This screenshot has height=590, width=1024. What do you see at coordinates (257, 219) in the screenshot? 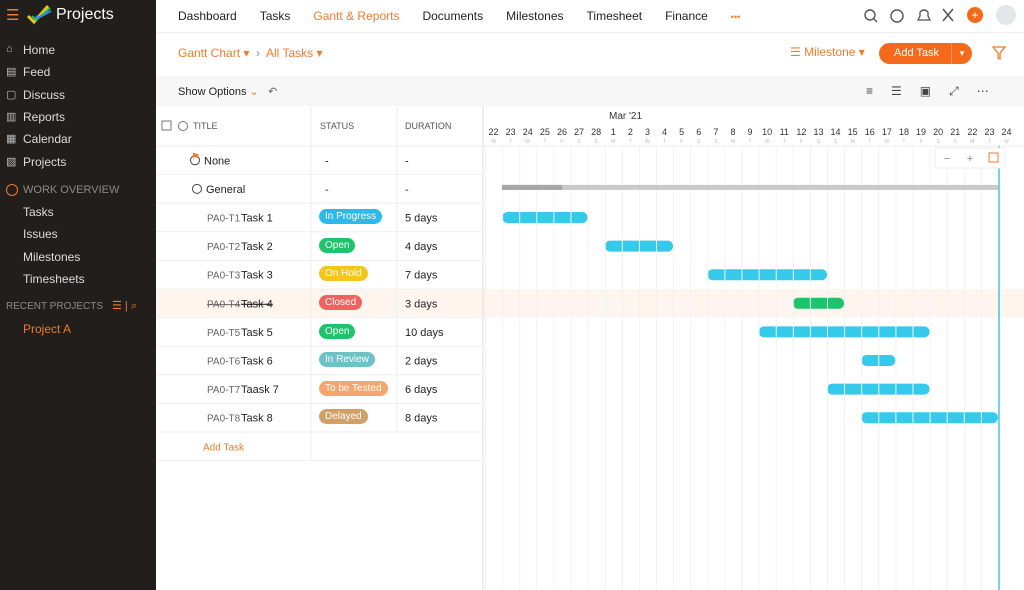
I see `task-name: Task 1` at bounding box center [257, 219].